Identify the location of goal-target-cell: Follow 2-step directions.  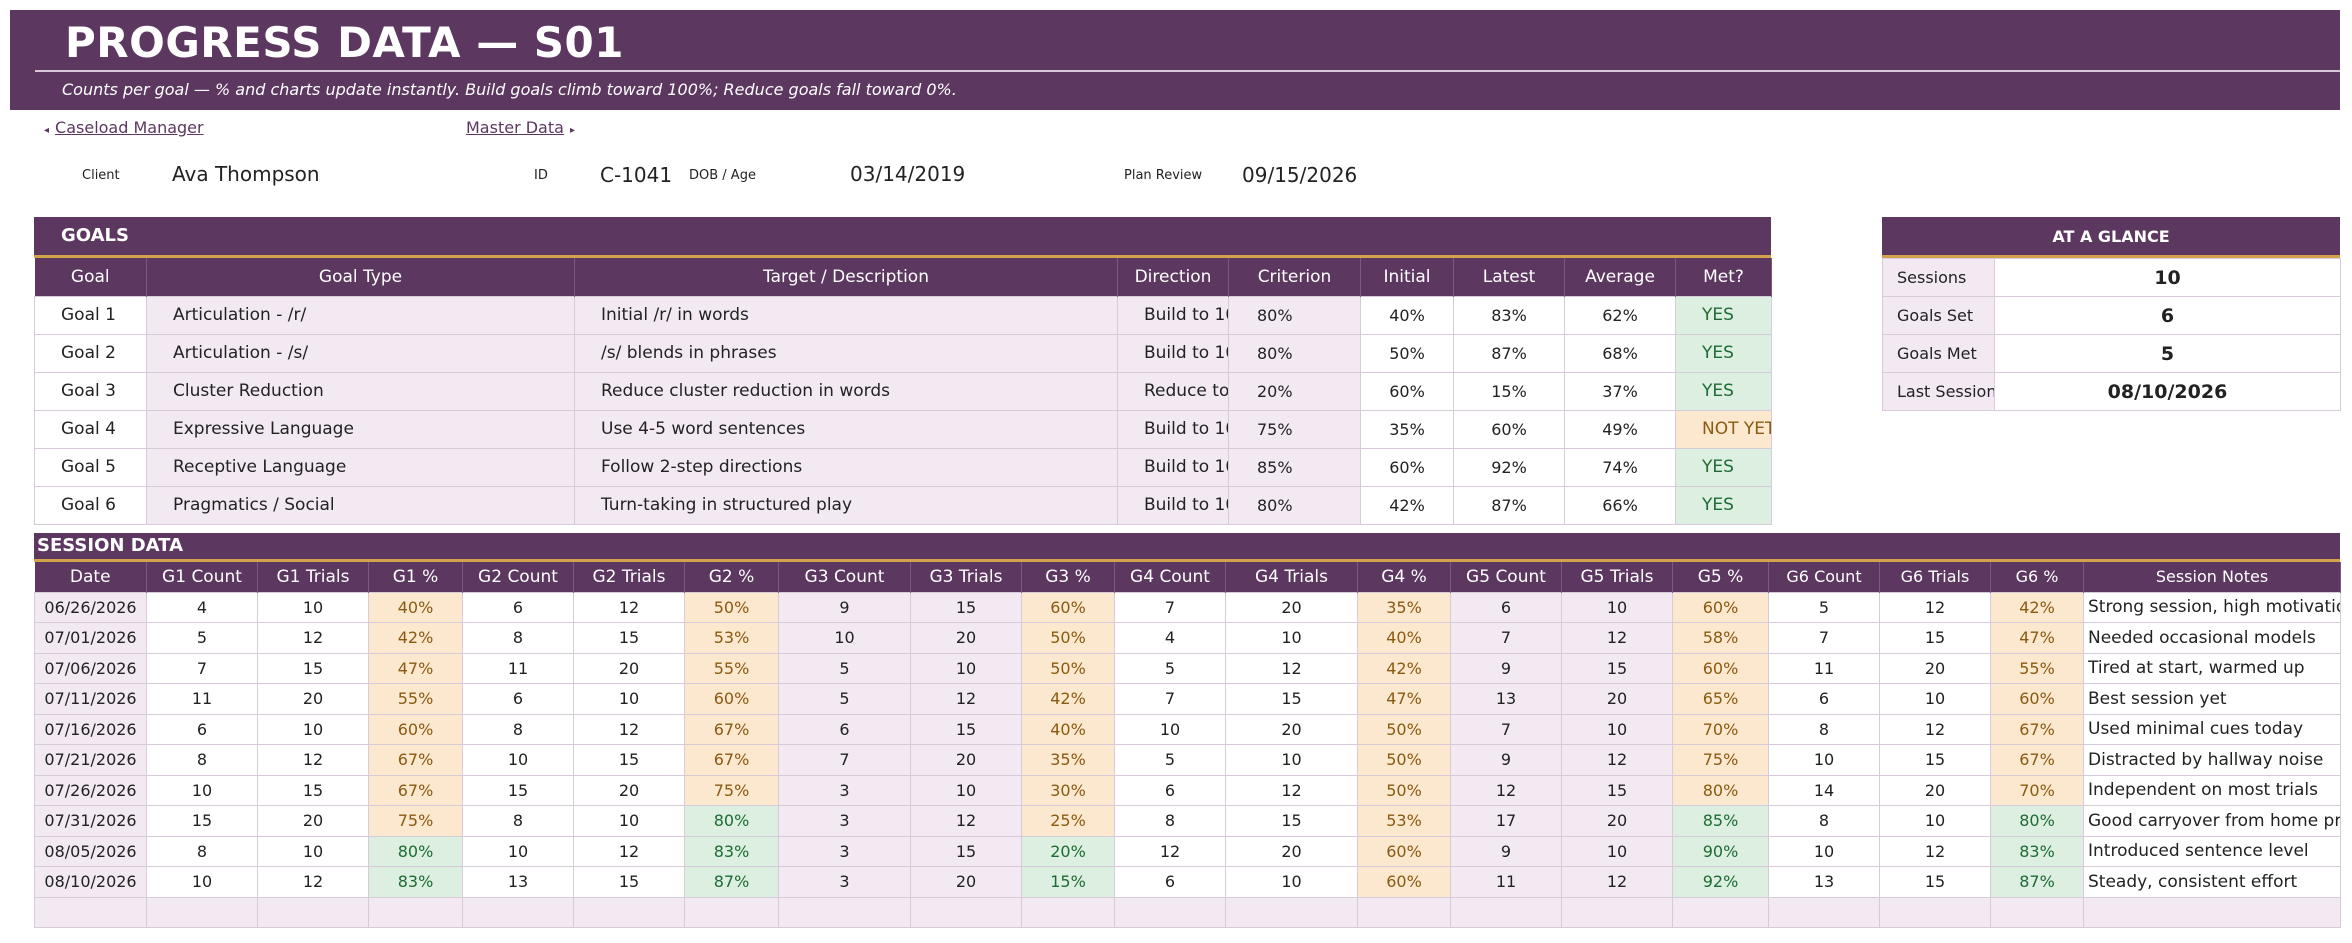
(846, 467).